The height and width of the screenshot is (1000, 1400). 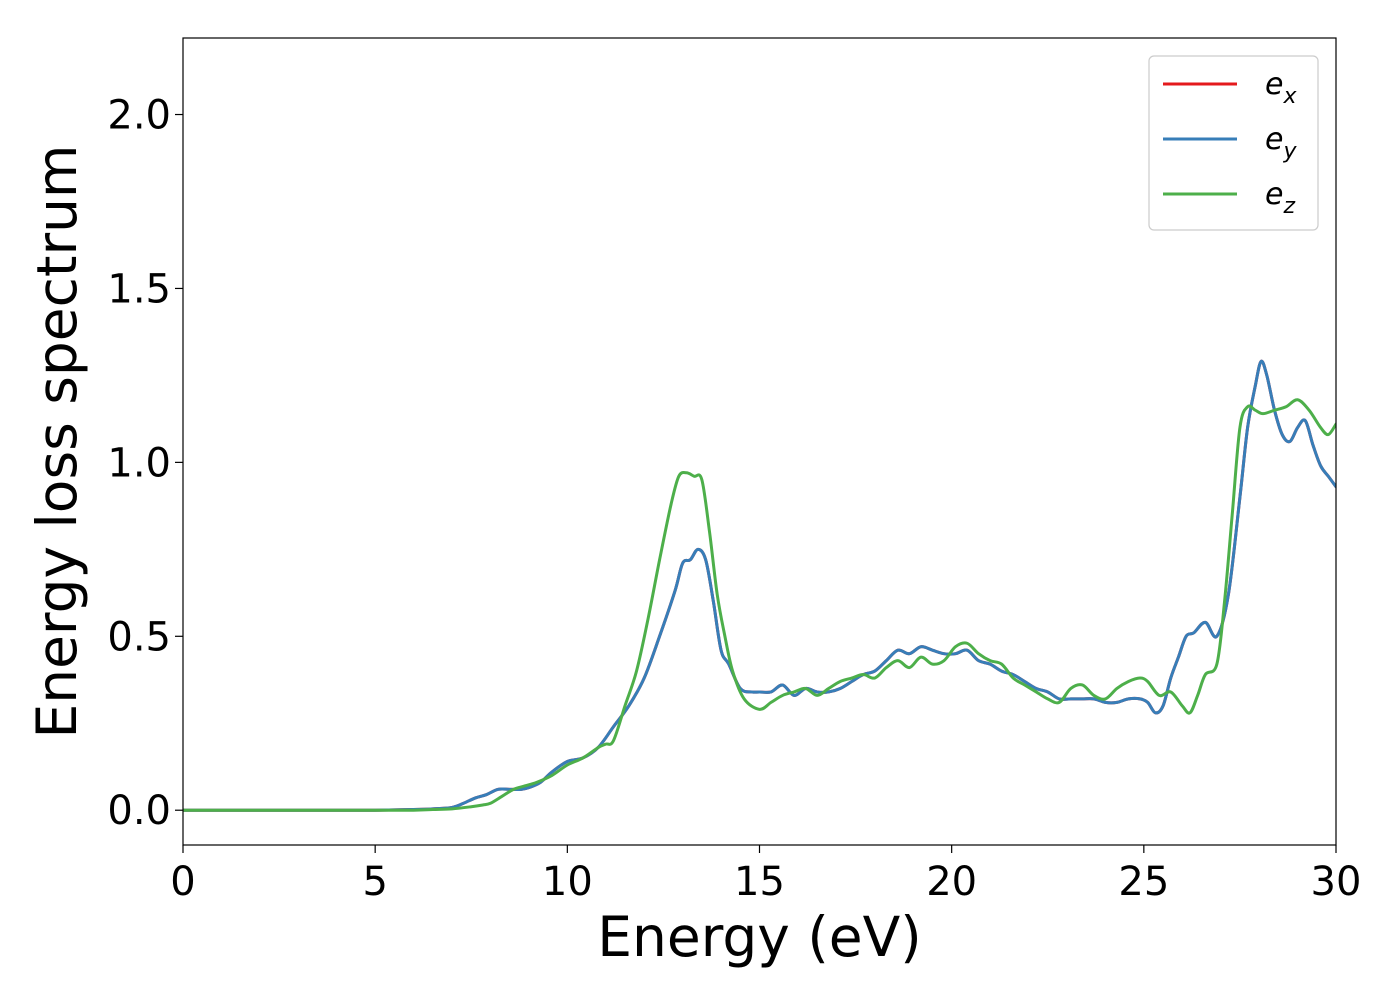 What do you see at coordinates (1281, 143) in the screenshot?
I see `legend-label-y: ey` at bounding box center [1281, 143].